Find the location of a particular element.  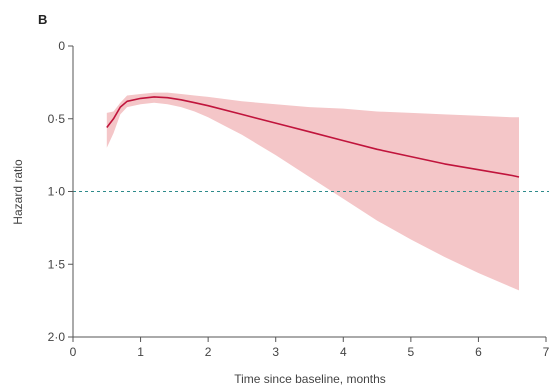

y-tick-label: 0 is located at coordinates (61, 46).